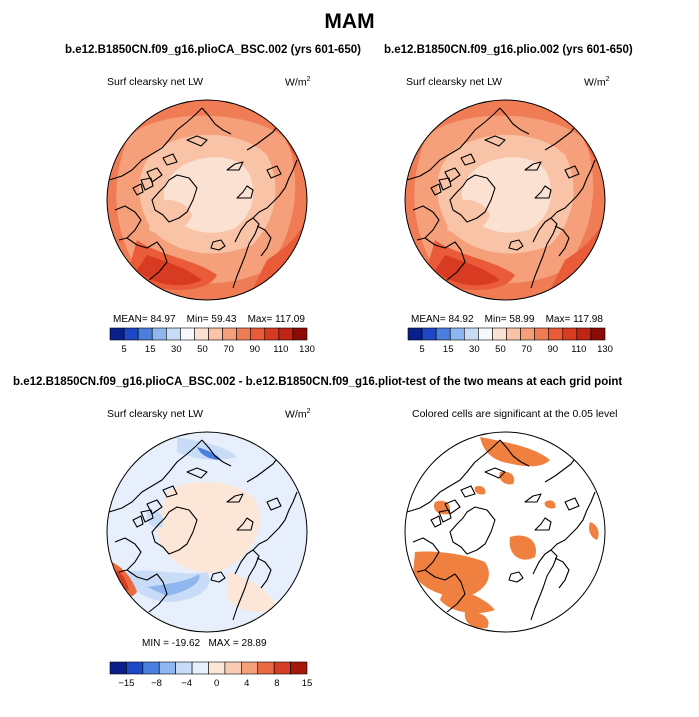  Describe the element at coordinates (228, 349) in the screenshot. I see `panel1-colorbar-tick-label: 70` at that location.